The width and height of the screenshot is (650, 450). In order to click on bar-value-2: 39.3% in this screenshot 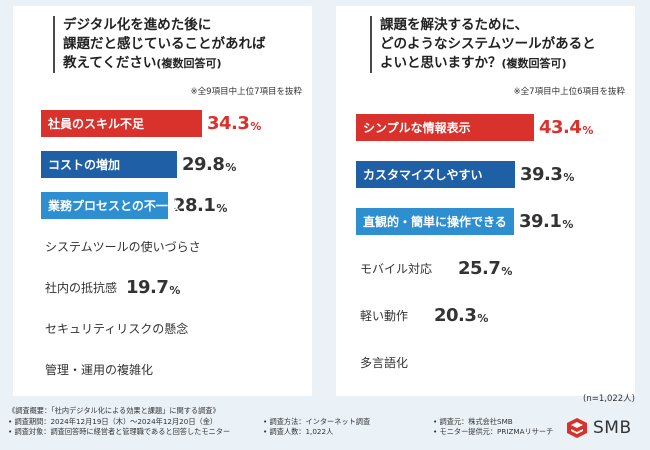, I will do `click(547, 174)`.